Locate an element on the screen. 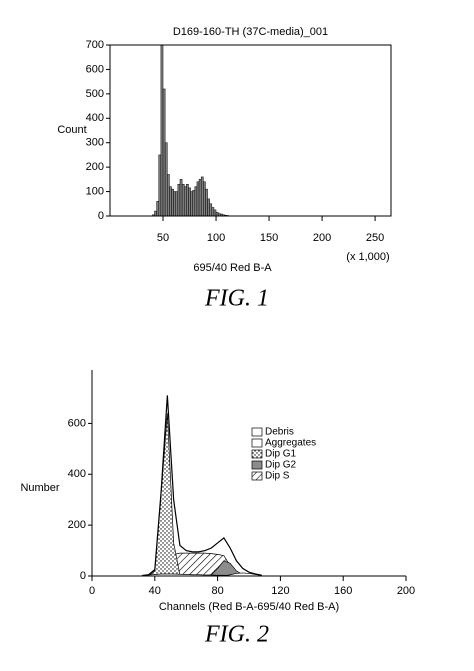  y-axis-label: Count is located at coordinates (71, 130).